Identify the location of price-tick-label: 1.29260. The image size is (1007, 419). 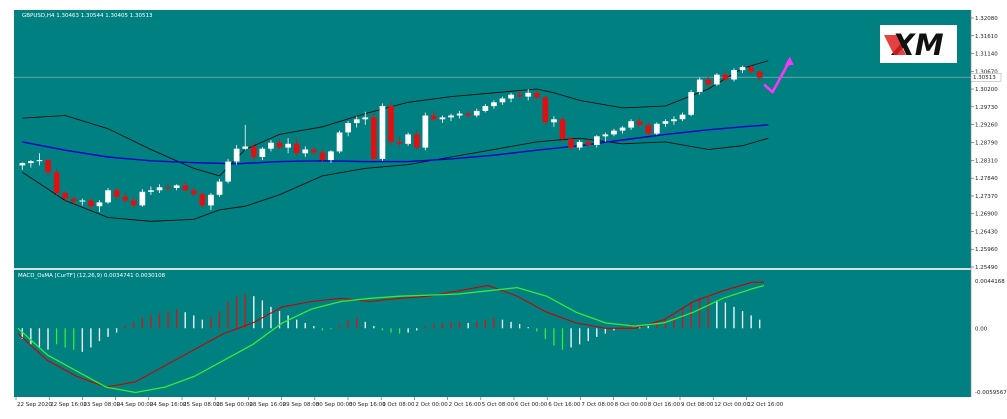
(986, 126).